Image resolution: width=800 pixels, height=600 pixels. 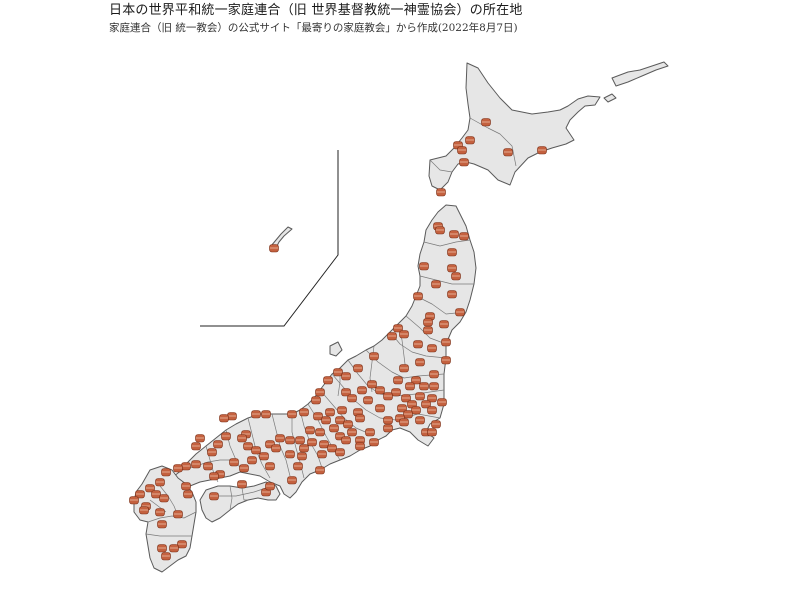 What do you see at coordinates (640, 74) in the screenshot?
I see `region-kuril` at bounding box center [640, 74].